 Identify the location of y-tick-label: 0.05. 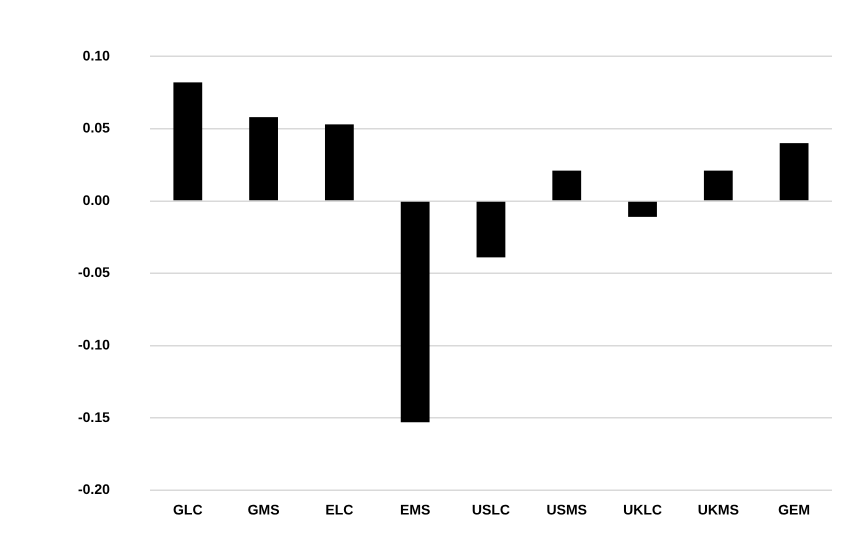
(96, 128).